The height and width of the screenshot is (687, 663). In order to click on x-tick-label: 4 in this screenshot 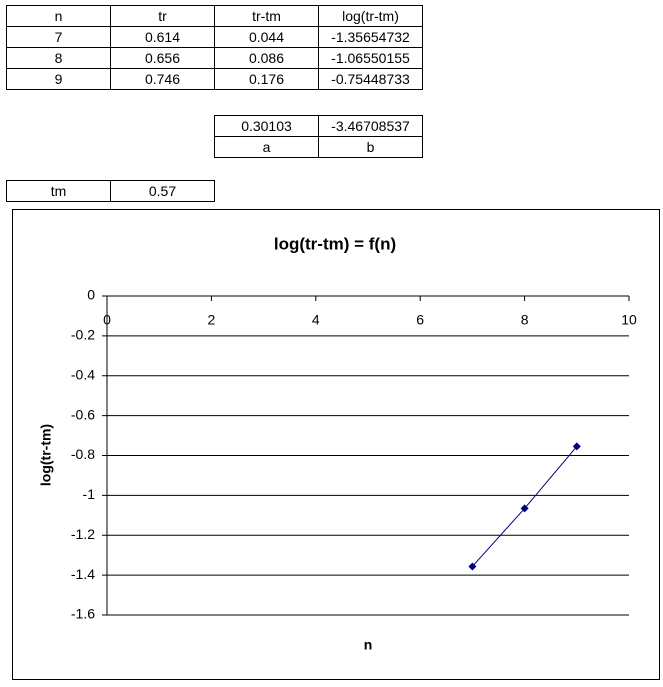, I will do `click(316, 320)`.